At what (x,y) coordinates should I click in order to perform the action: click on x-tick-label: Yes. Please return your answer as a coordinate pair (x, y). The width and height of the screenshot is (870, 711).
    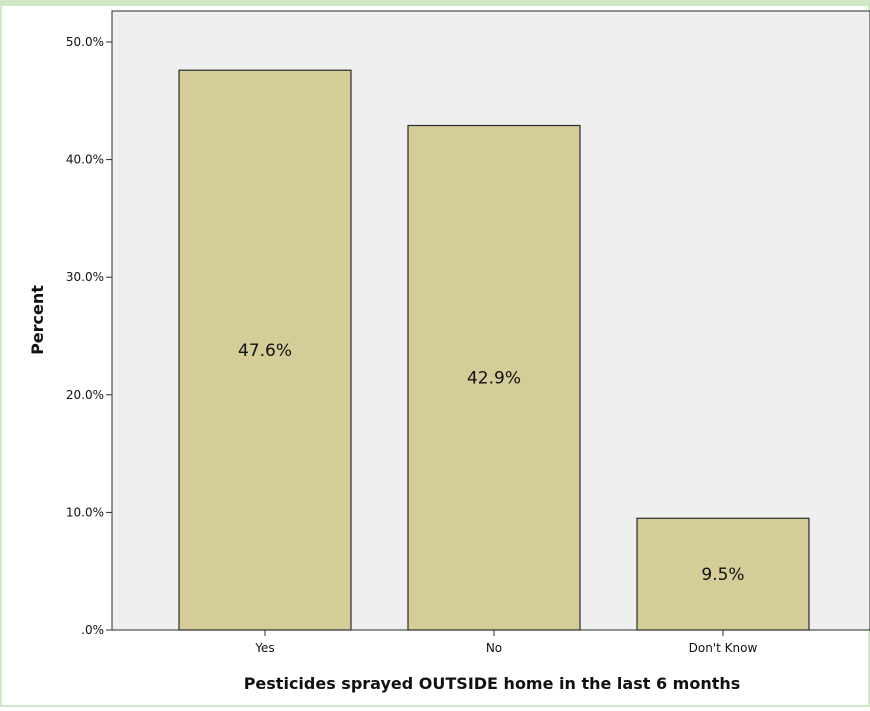
    Looking at the image, I should click on (264, 648).